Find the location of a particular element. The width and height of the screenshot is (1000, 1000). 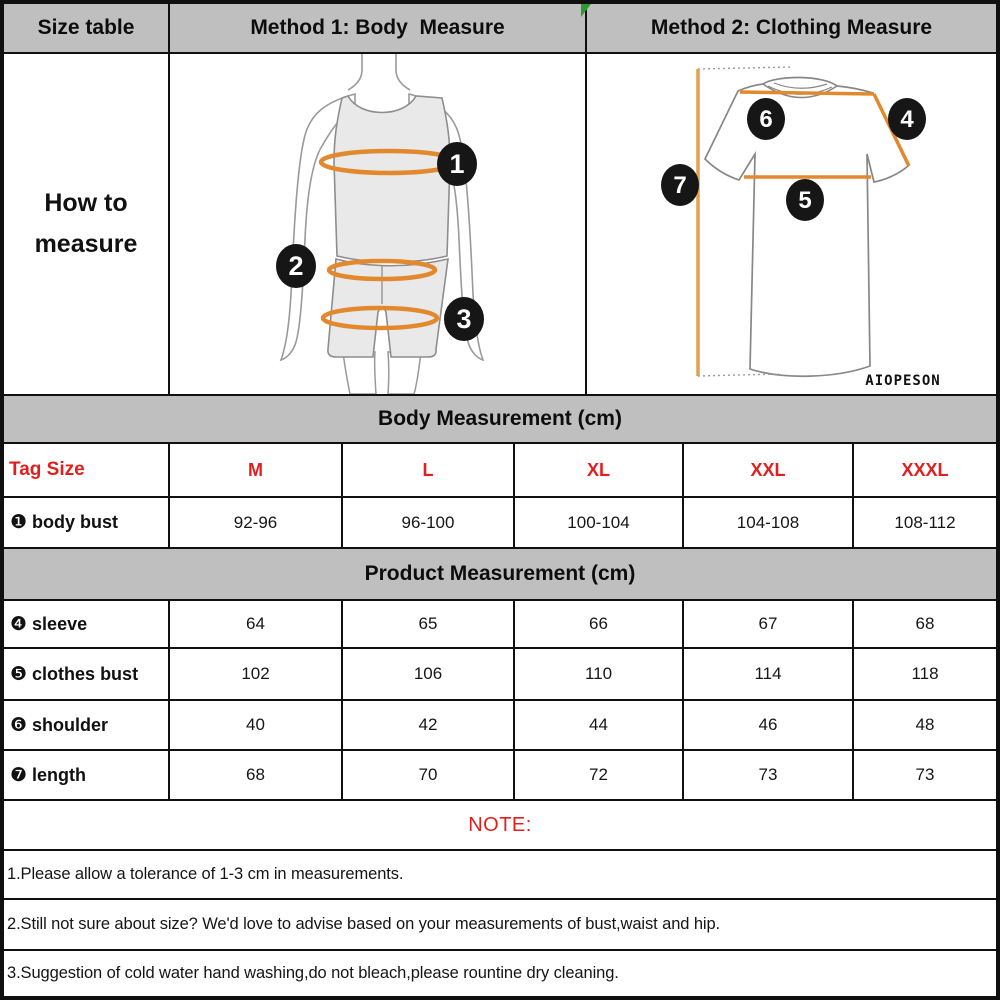

marker-3-icon: 3 is located at coordinates (464, 319).